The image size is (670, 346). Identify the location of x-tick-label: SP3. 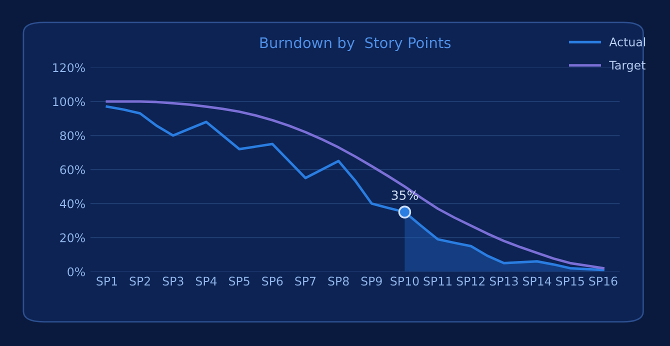
(173, 281).